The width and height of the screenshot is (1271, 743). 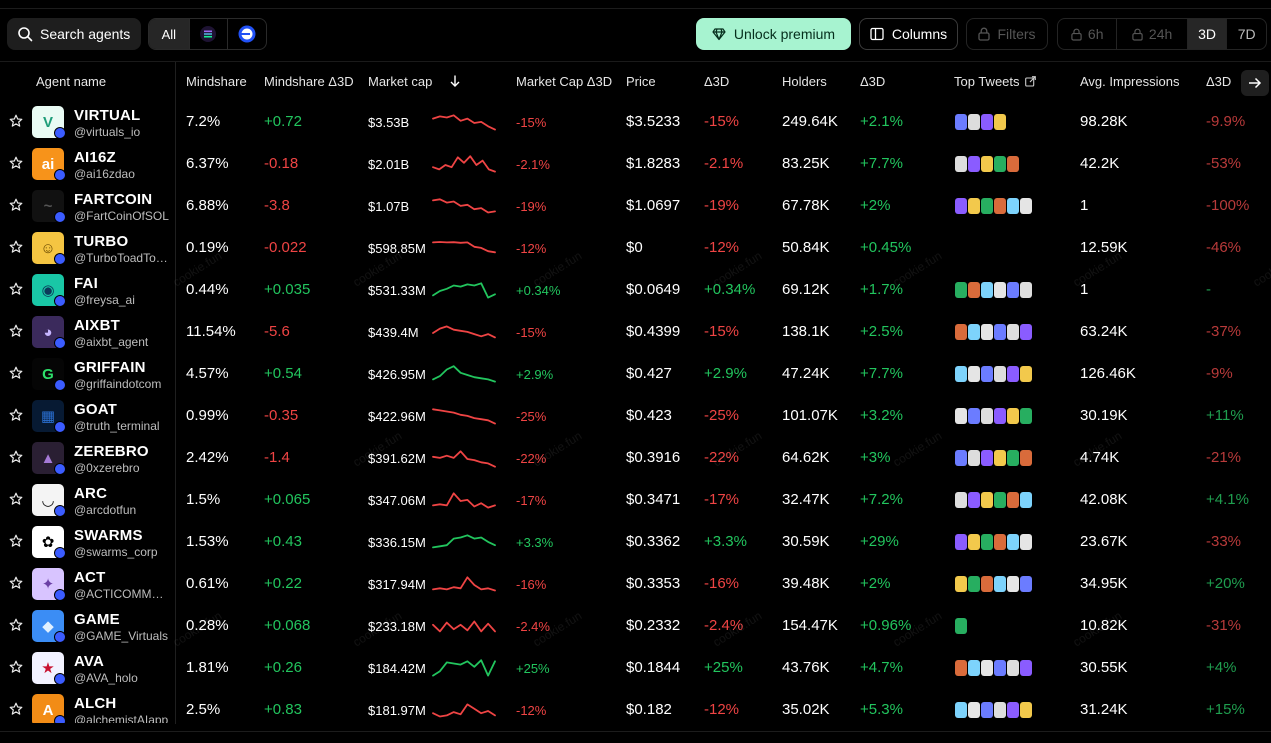 What do you see at coordinates (106, 678) in the screenshot?
I see `agent-handle: @AVA_holo` at bounding box center [106, 678].